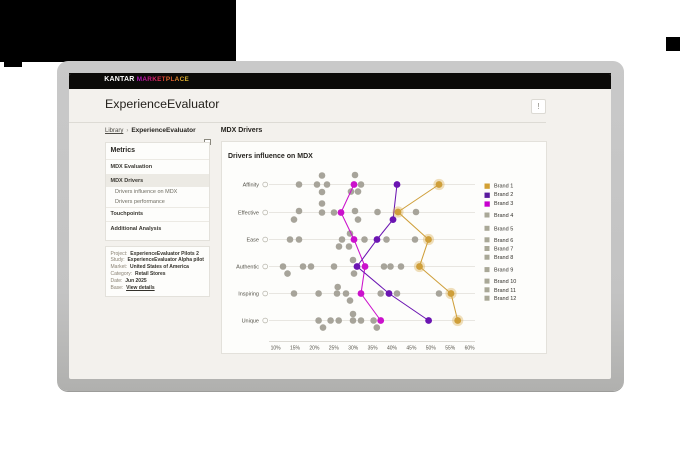 This screenshot has width=680, height=453. What do you see at coordinates (503, 241) in the screenshot?
I see `svg-text: Brand 6` at bounding box center [503, 241].